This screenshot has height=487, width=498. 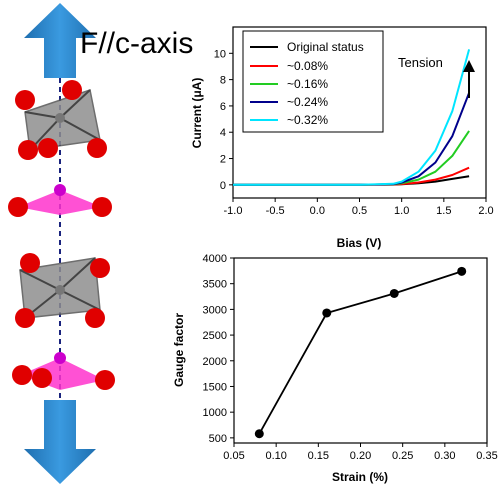 What do you see at coordinates (360, 456) in the screenshot?
I see `gauge-chart-xtick-label: 0.20` at bounding box center [360, 456].